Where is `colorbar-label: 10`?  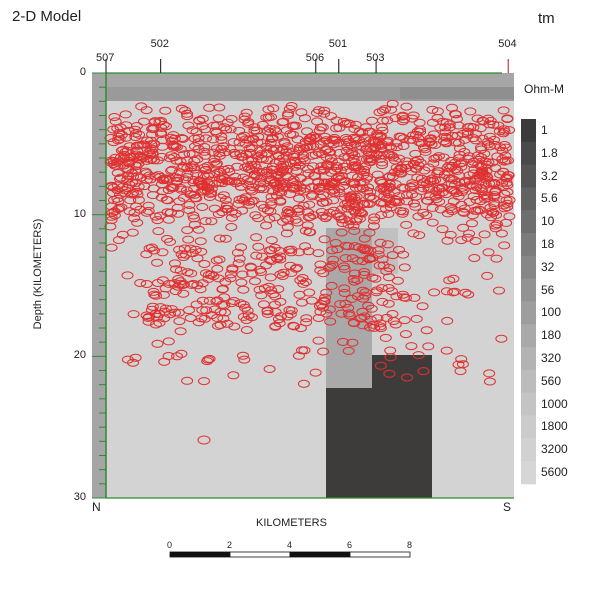
colorbar-label: 10 is located at coordinates (548, 221).